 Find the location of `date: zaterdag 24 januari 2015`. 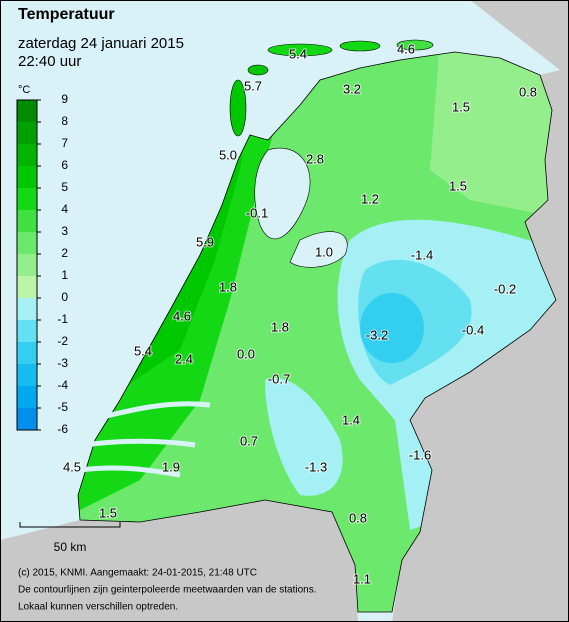

date: zaterdag 24 januari 2015 is located at coordinates (101, 43).